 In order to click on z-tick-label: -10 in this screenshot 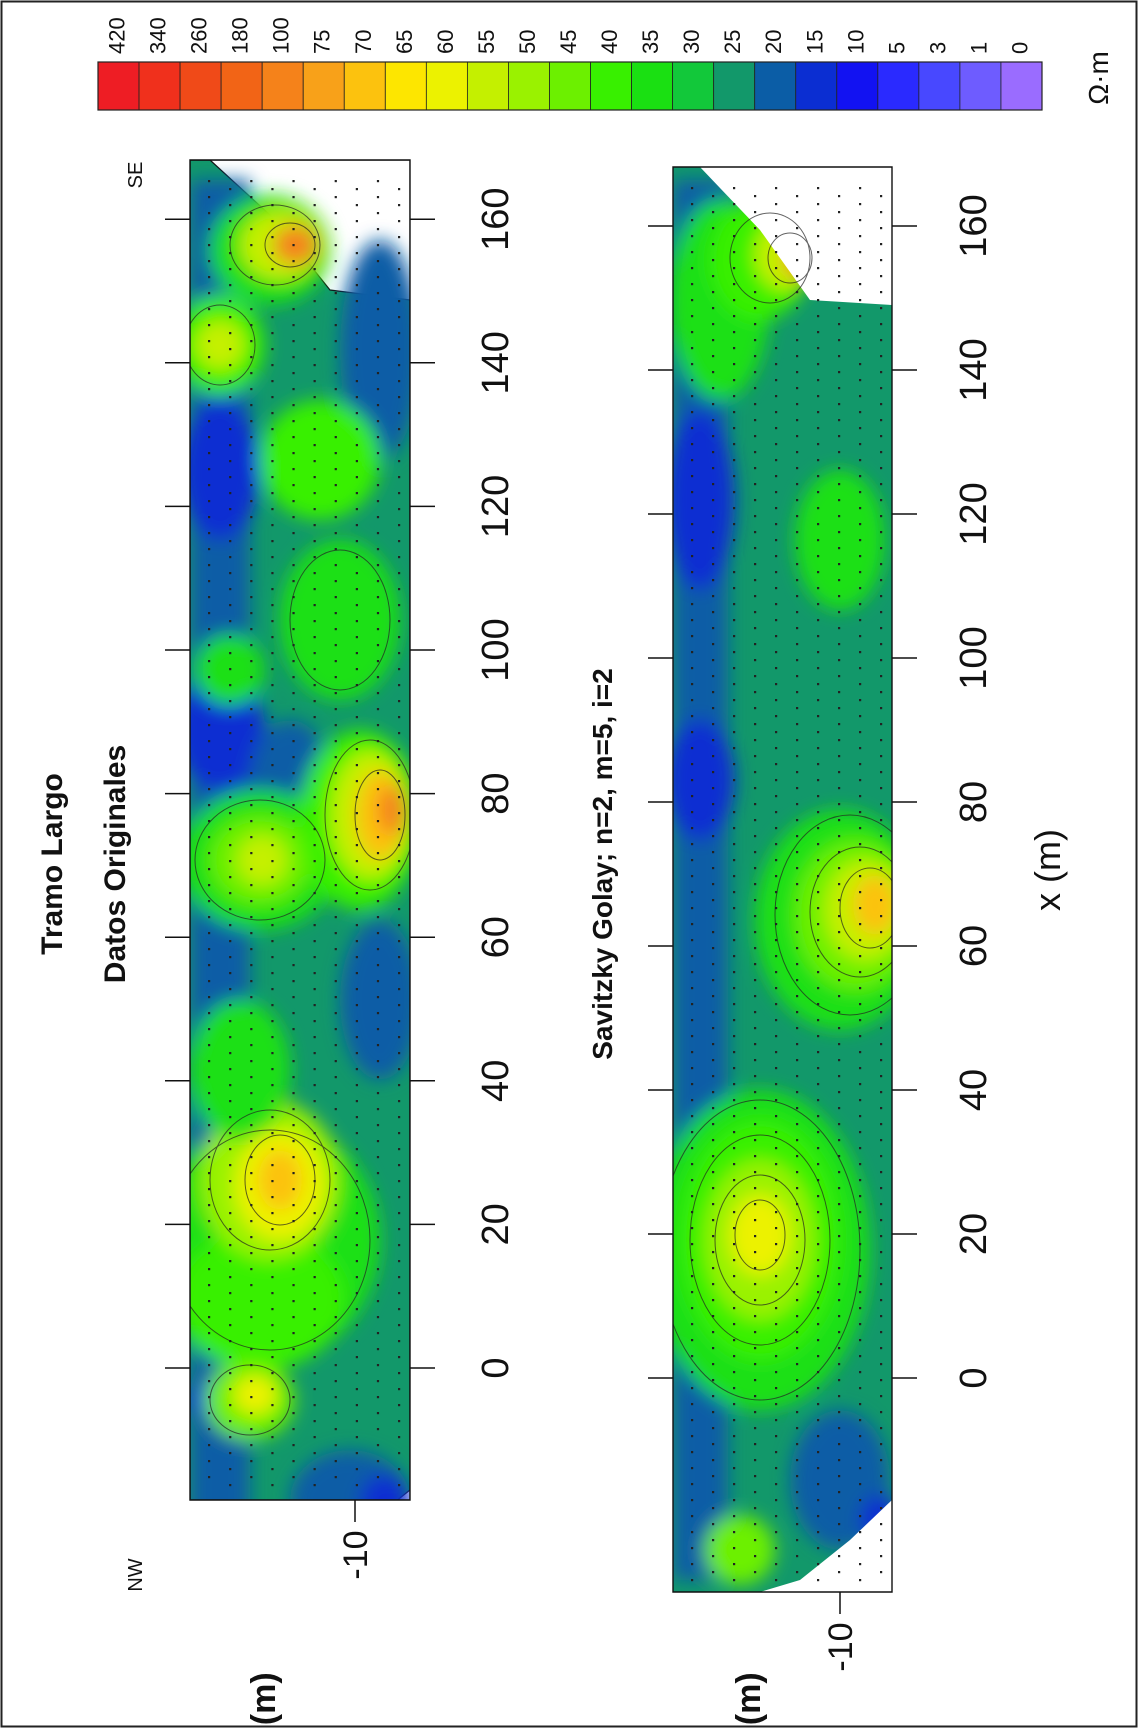, I will do `click(356, 1554)`.